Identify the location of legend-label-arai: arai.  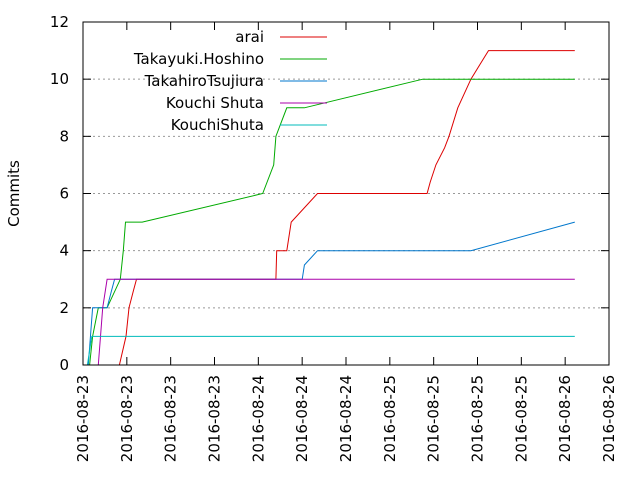
(249, 37).